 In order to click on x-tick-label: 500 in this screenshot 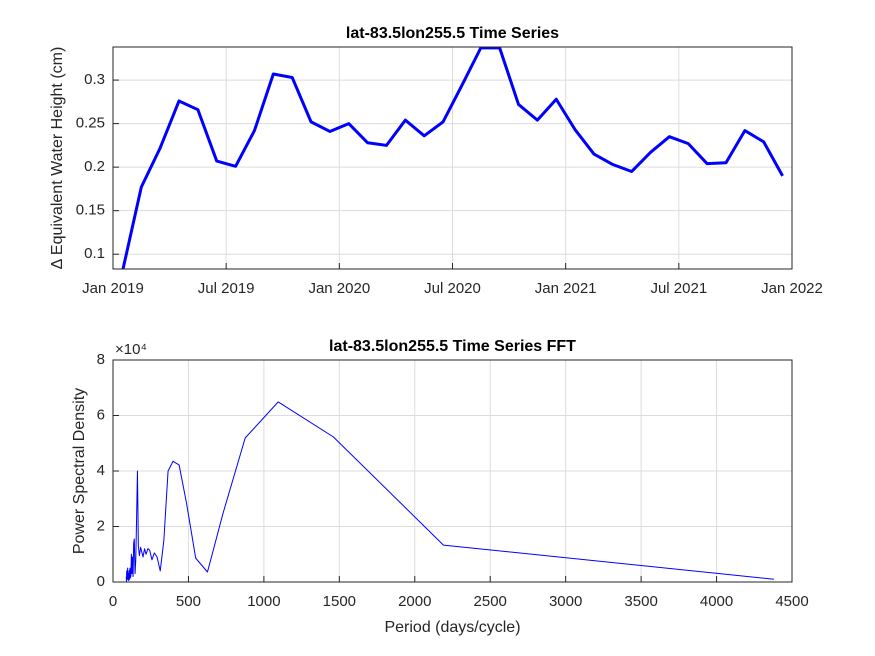, I will do `click(188, 601)`.